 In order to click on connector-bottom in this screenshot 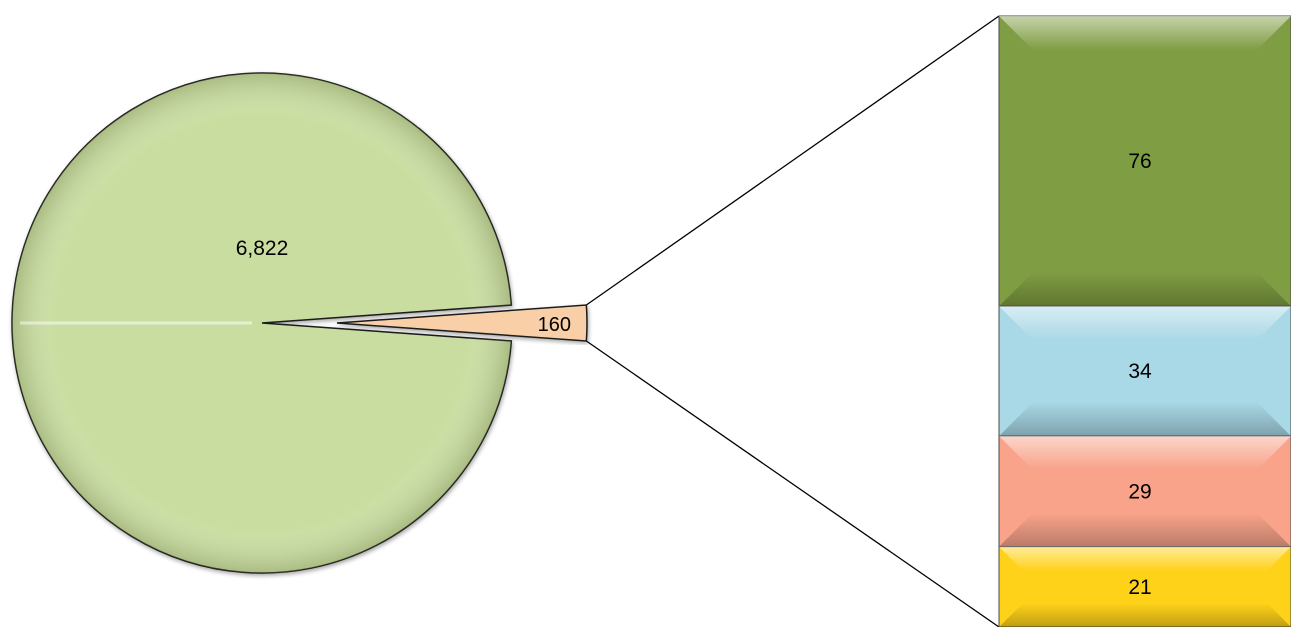, I will do `click(792, 484)`.